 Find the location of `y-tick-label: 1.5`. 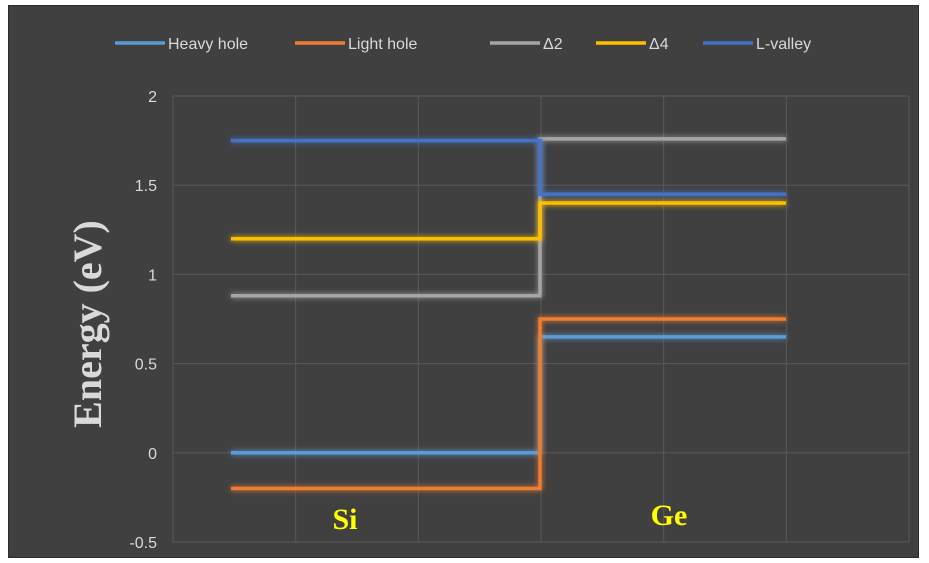

y-tick-label: 1.5 is located at coordinates (146, 186).